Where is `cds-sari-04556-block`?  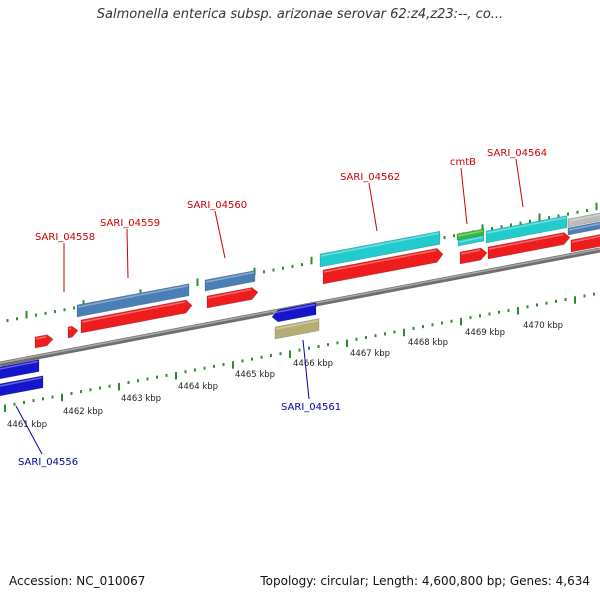 cds-sari-04556-block is located at coordinates (20, 369).